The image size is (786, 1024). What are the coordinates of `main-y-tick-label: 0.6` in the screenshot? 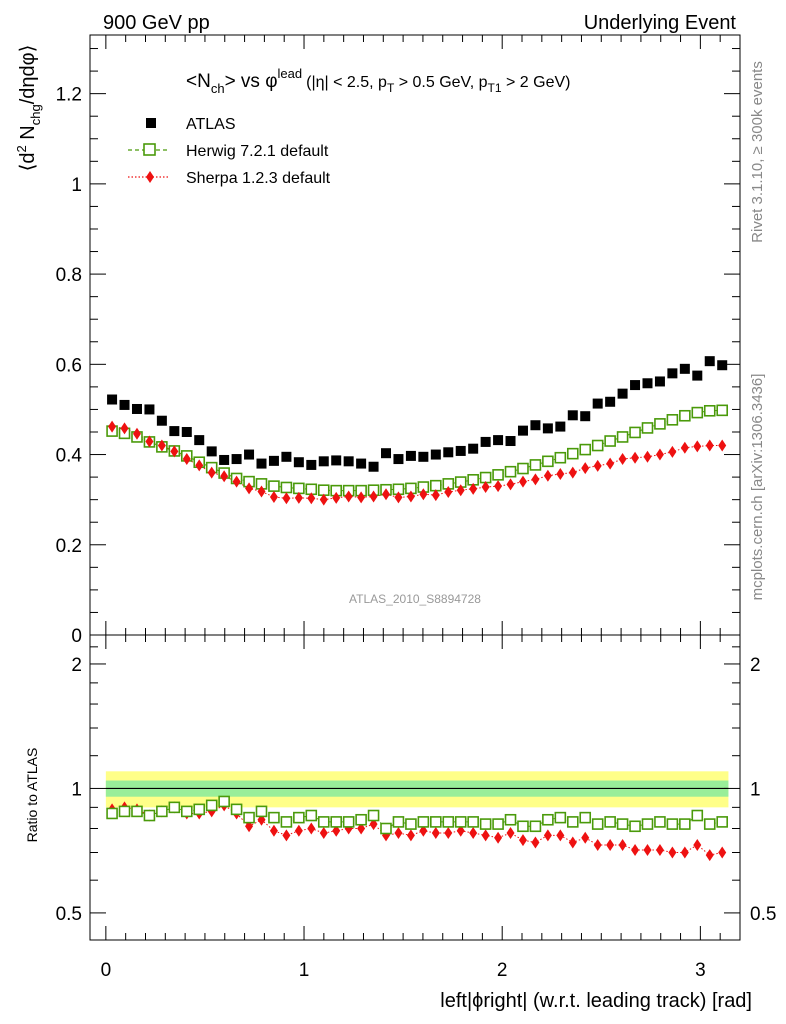 It's located at (69, 365).